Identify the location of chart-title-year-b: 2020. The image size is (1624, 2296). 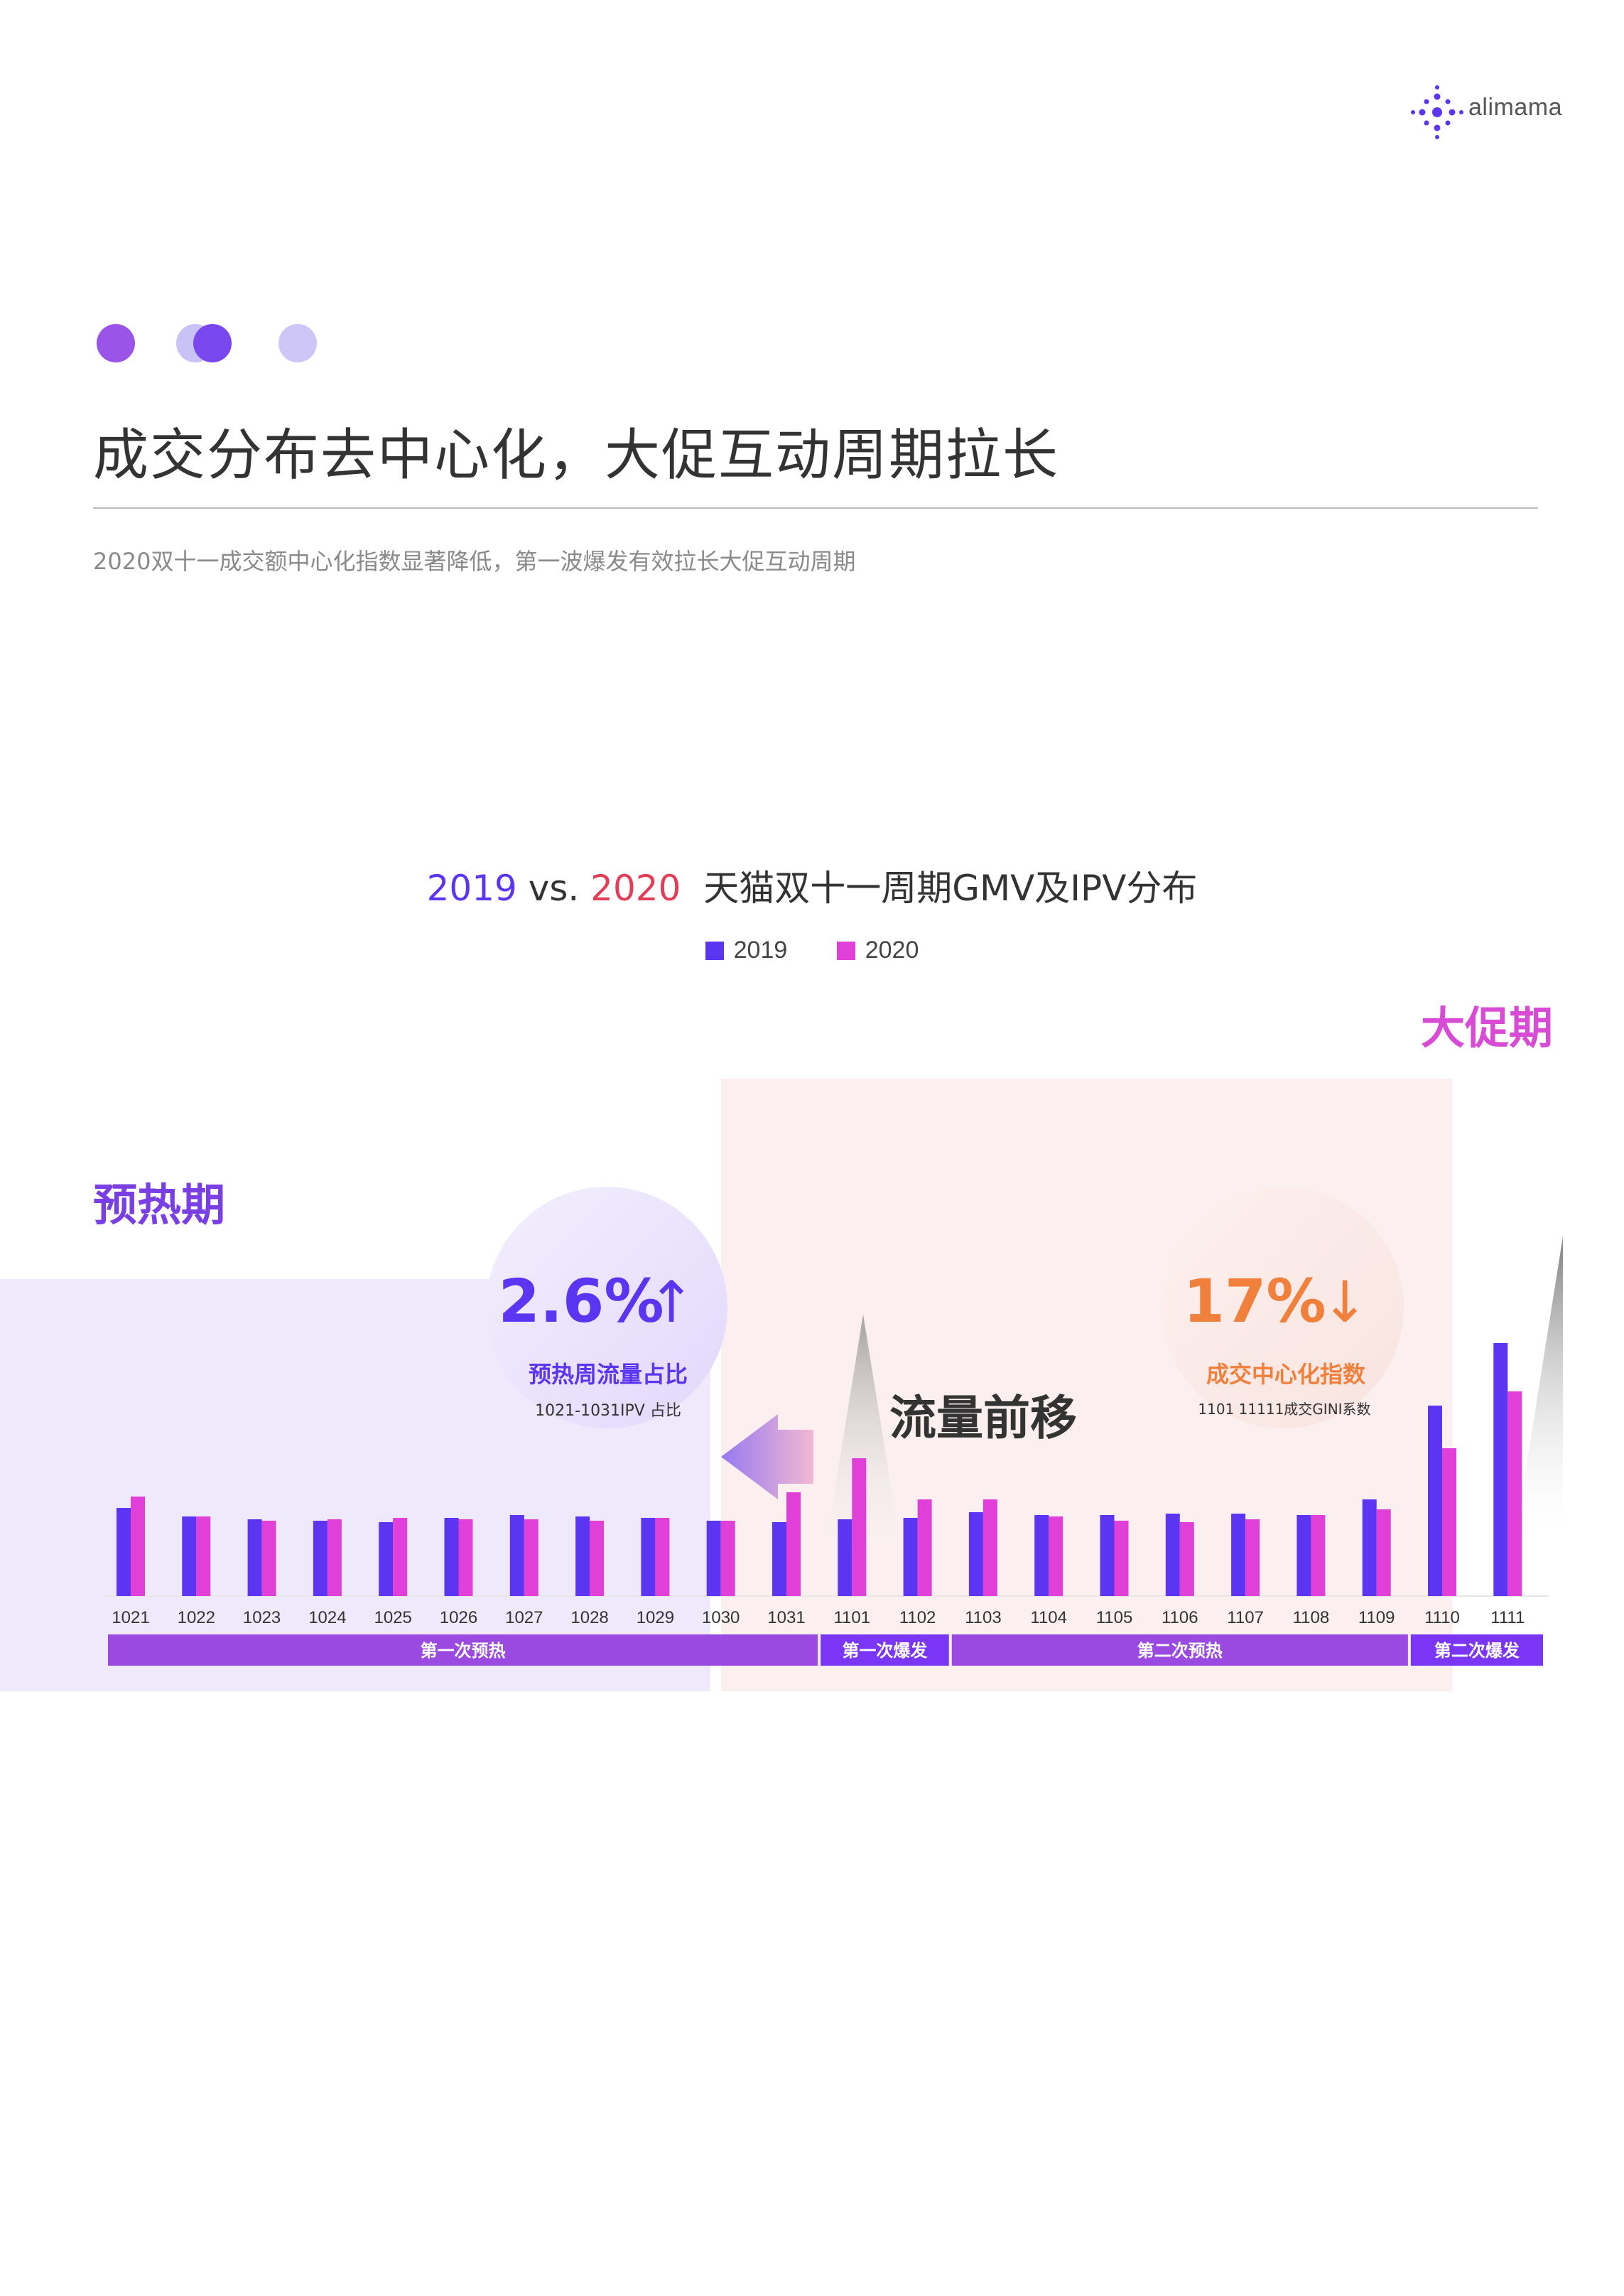
(635, 888).